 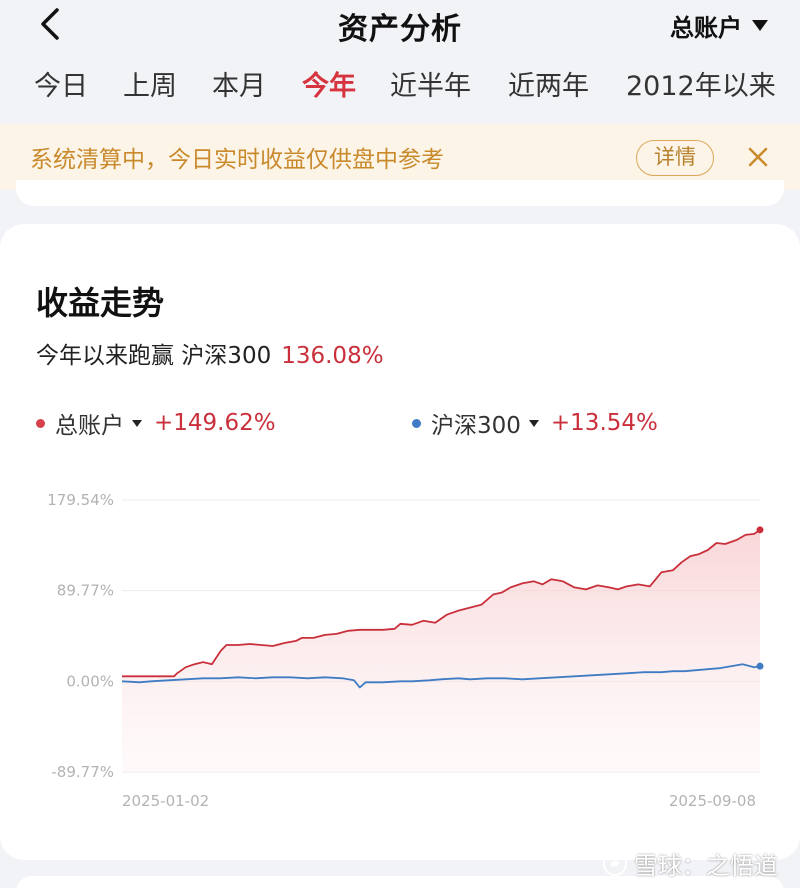 What do you see at coordinates (476, 426) in the screenshot?
I see `legend-csi300-label: 沪深300` at bounding box center [476, 426].